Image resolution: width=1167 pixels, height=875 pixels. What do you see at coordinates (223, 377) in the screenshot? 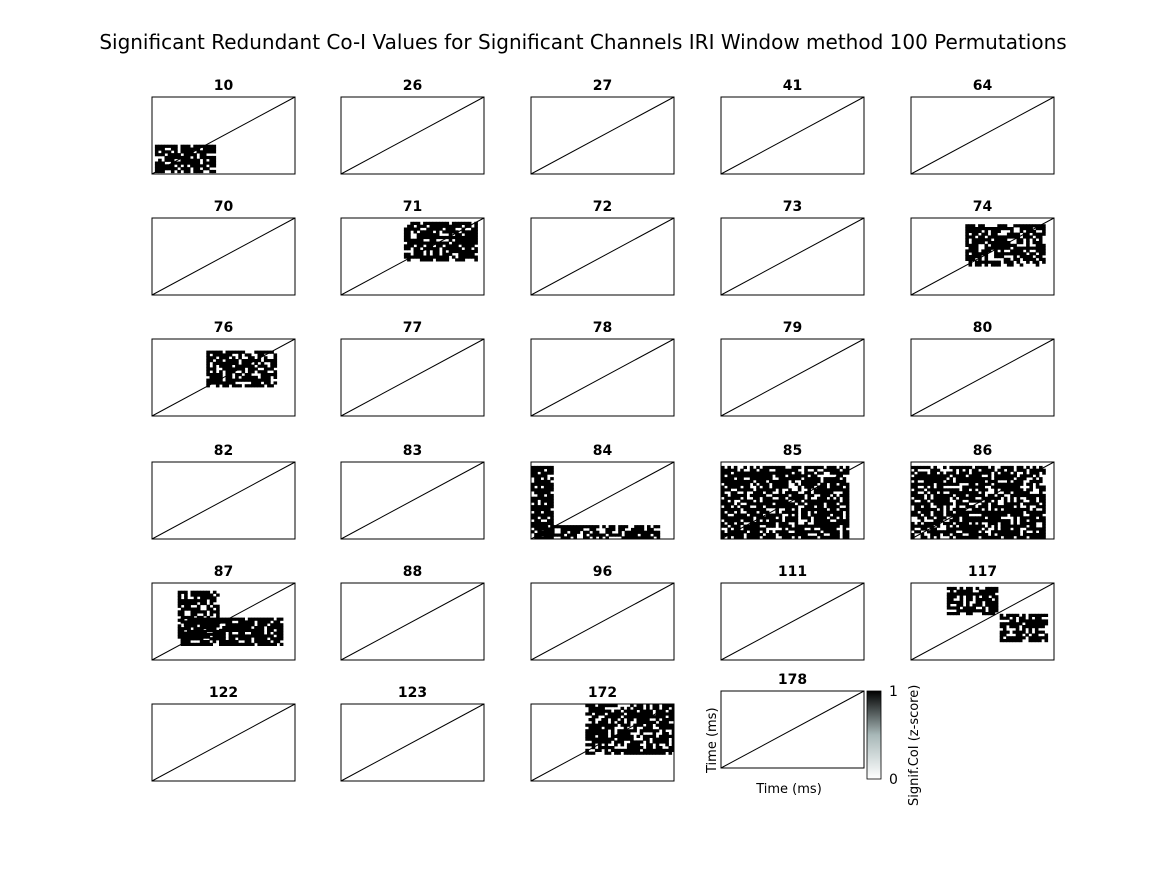
I see `diagonal-line` at bounding box center [223, 377].